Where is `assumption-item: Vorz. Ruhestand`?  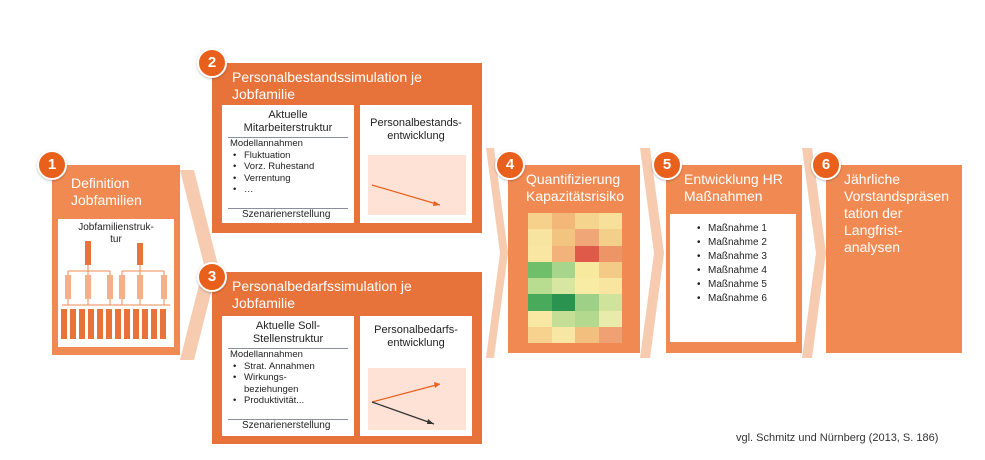
assumption-item: Vorz. Ruhestand is located at coordinates (273, 167).